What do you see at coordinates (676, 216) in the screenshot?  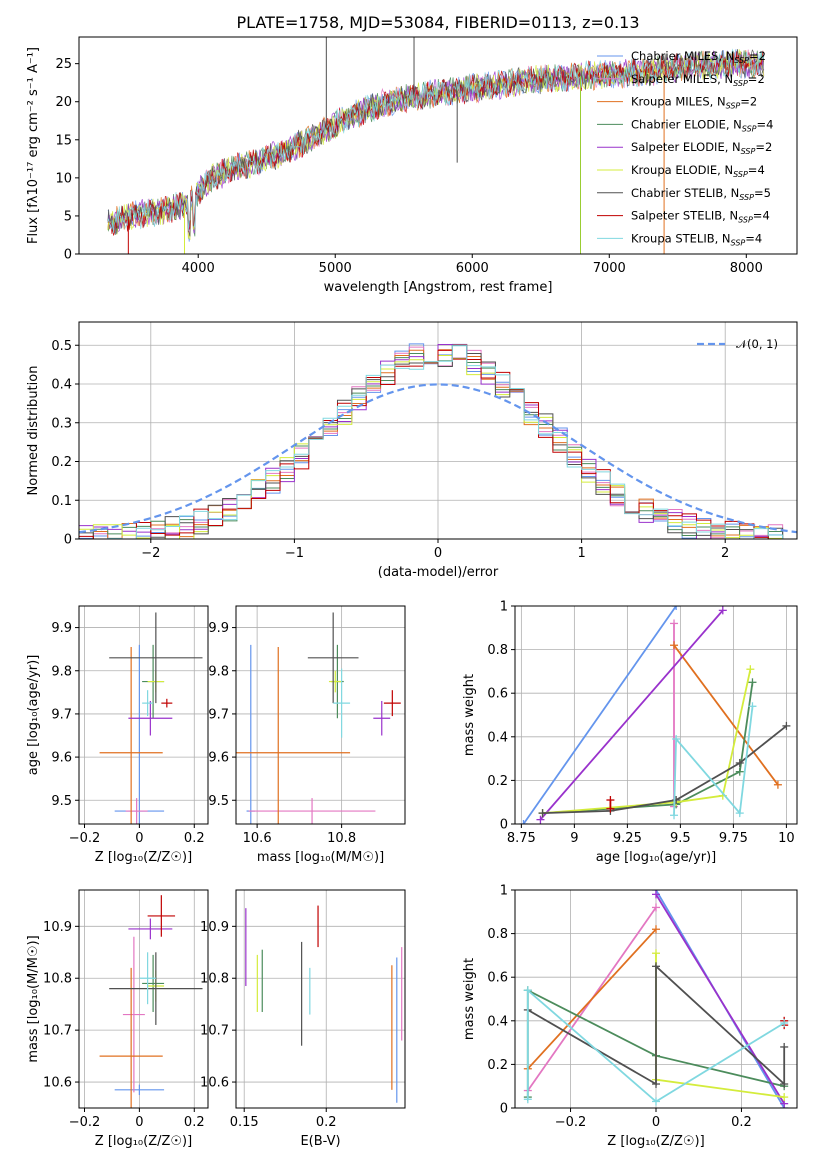 I see `legend-model-name: Salpeter STELIB` at bounding box center [676, 216].